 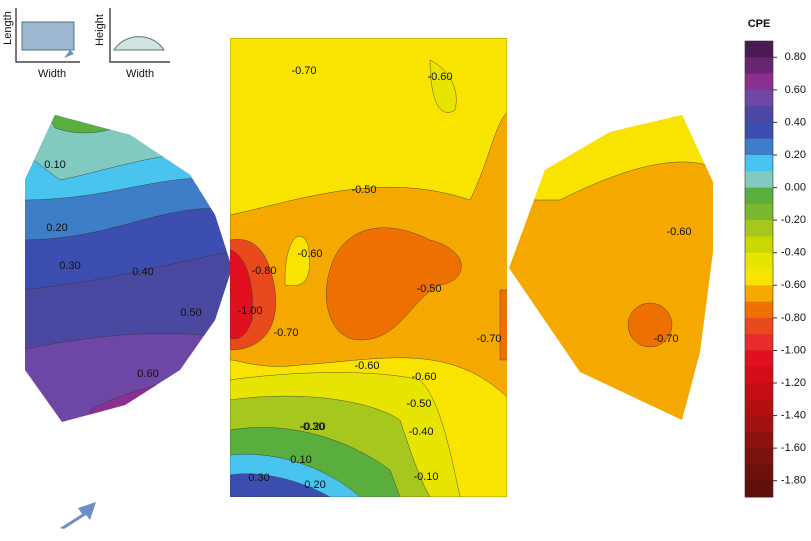 I want to click on colorbar-tick-label: -1.20, so click(x=793, y=383).